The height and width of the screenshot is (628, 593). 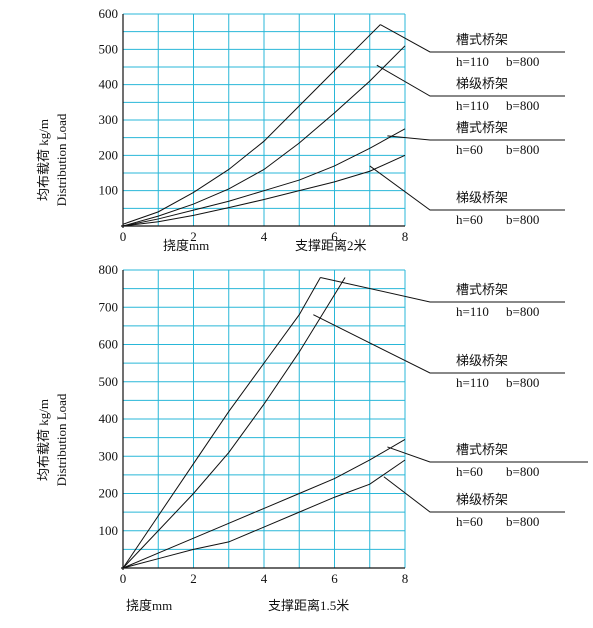 I want to click on y-tick-label: 800, so click(x=109, y=269).